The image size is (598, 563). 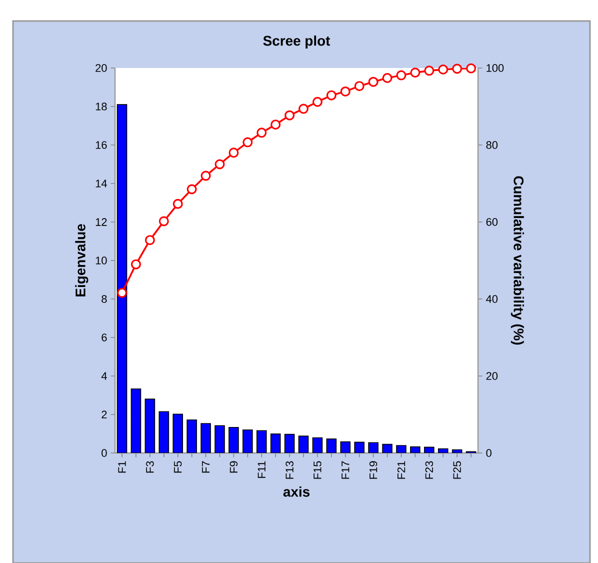 What do you see at coordinates (262, 469) in the screenshot?
I see `x-tick-label: F11` at bounding box center [262, 469].